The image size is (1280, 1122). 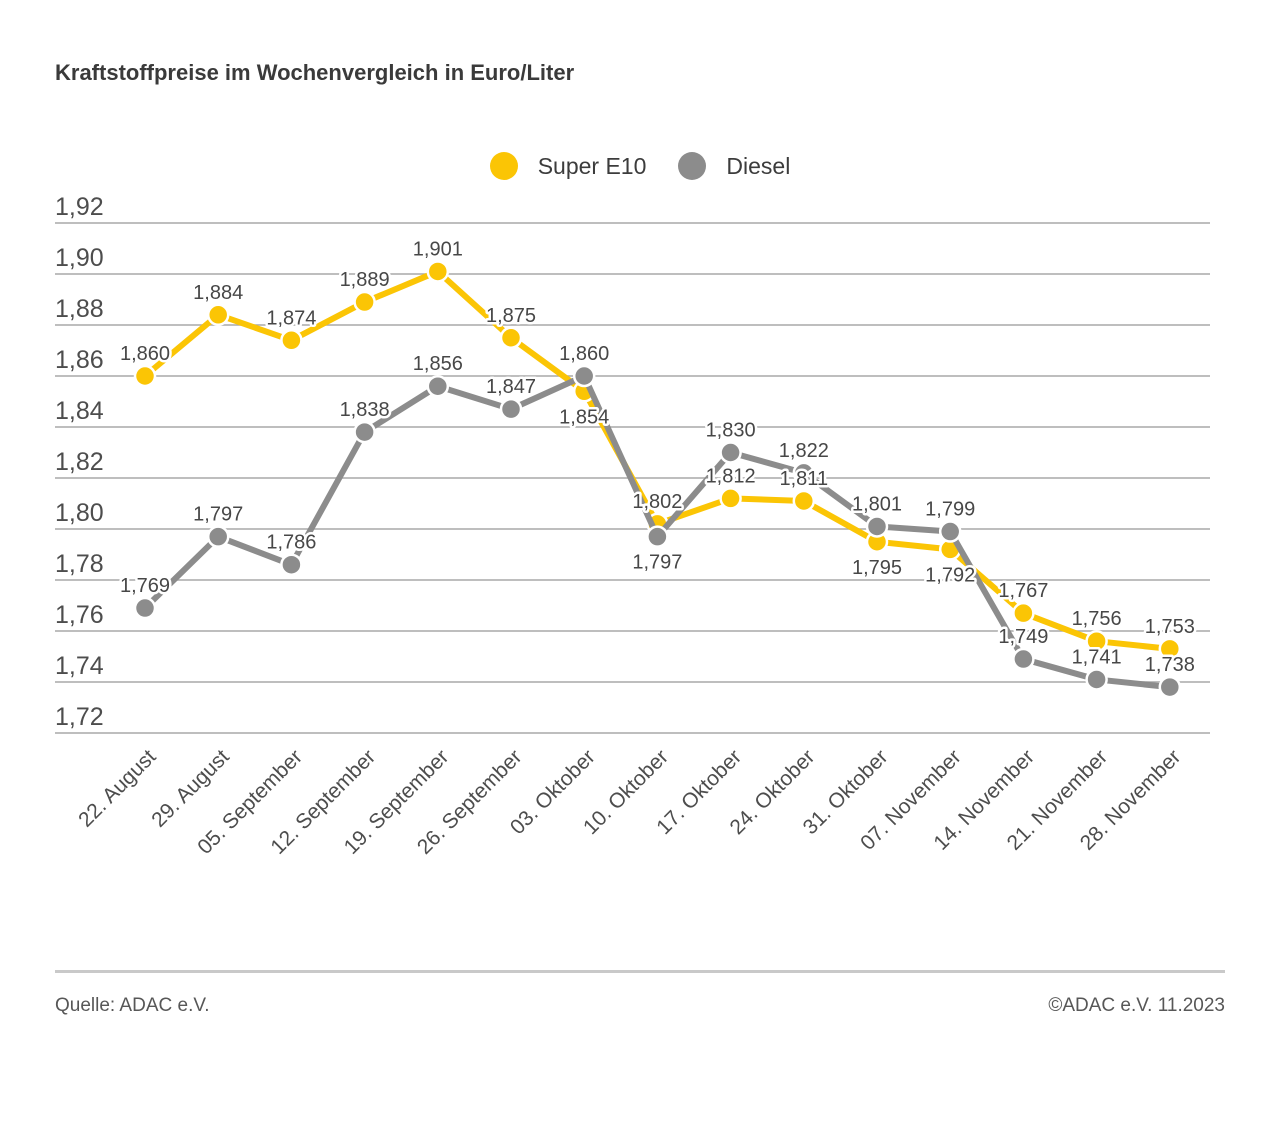 I want to click on legend-item-super-e10: Super E10, so click(x=568, y=166).